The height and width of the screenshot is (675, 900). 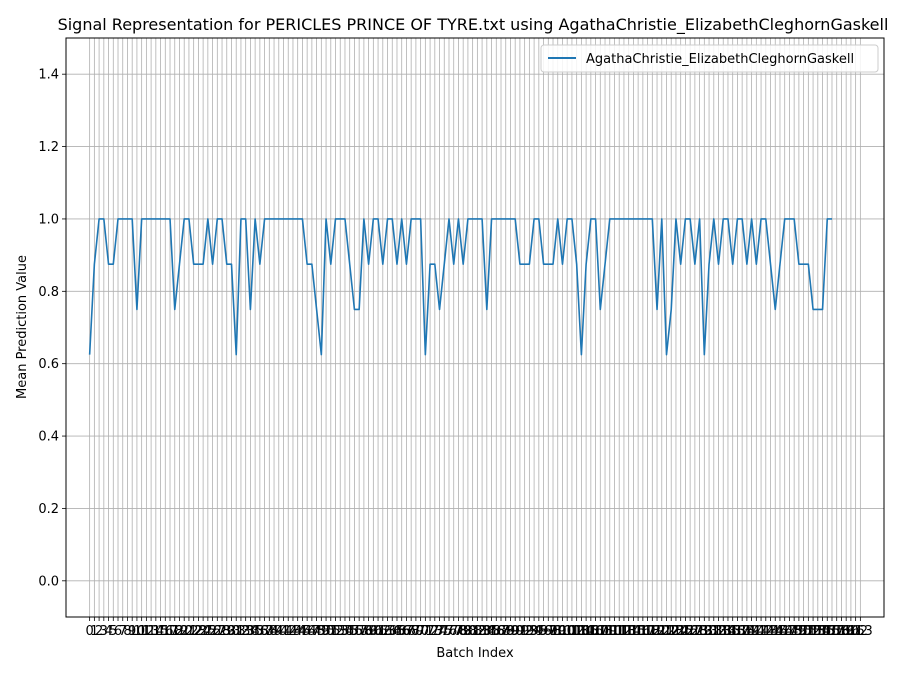 I want to click on x-tick-label: 56, so click(x=354, y=631).